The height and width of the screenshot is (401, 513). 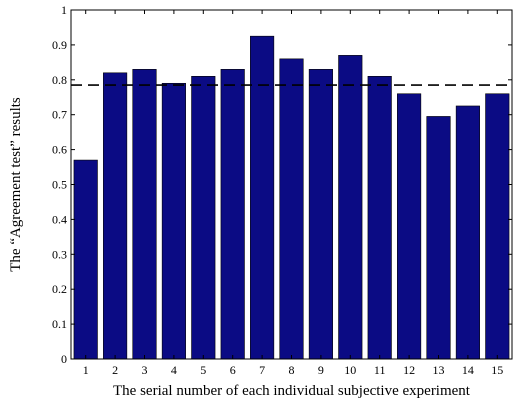 What do you see at coordinates (497, 370) in the screenshot?
I see `x-tick-label-15: 15` at bounding box center [497, 370].